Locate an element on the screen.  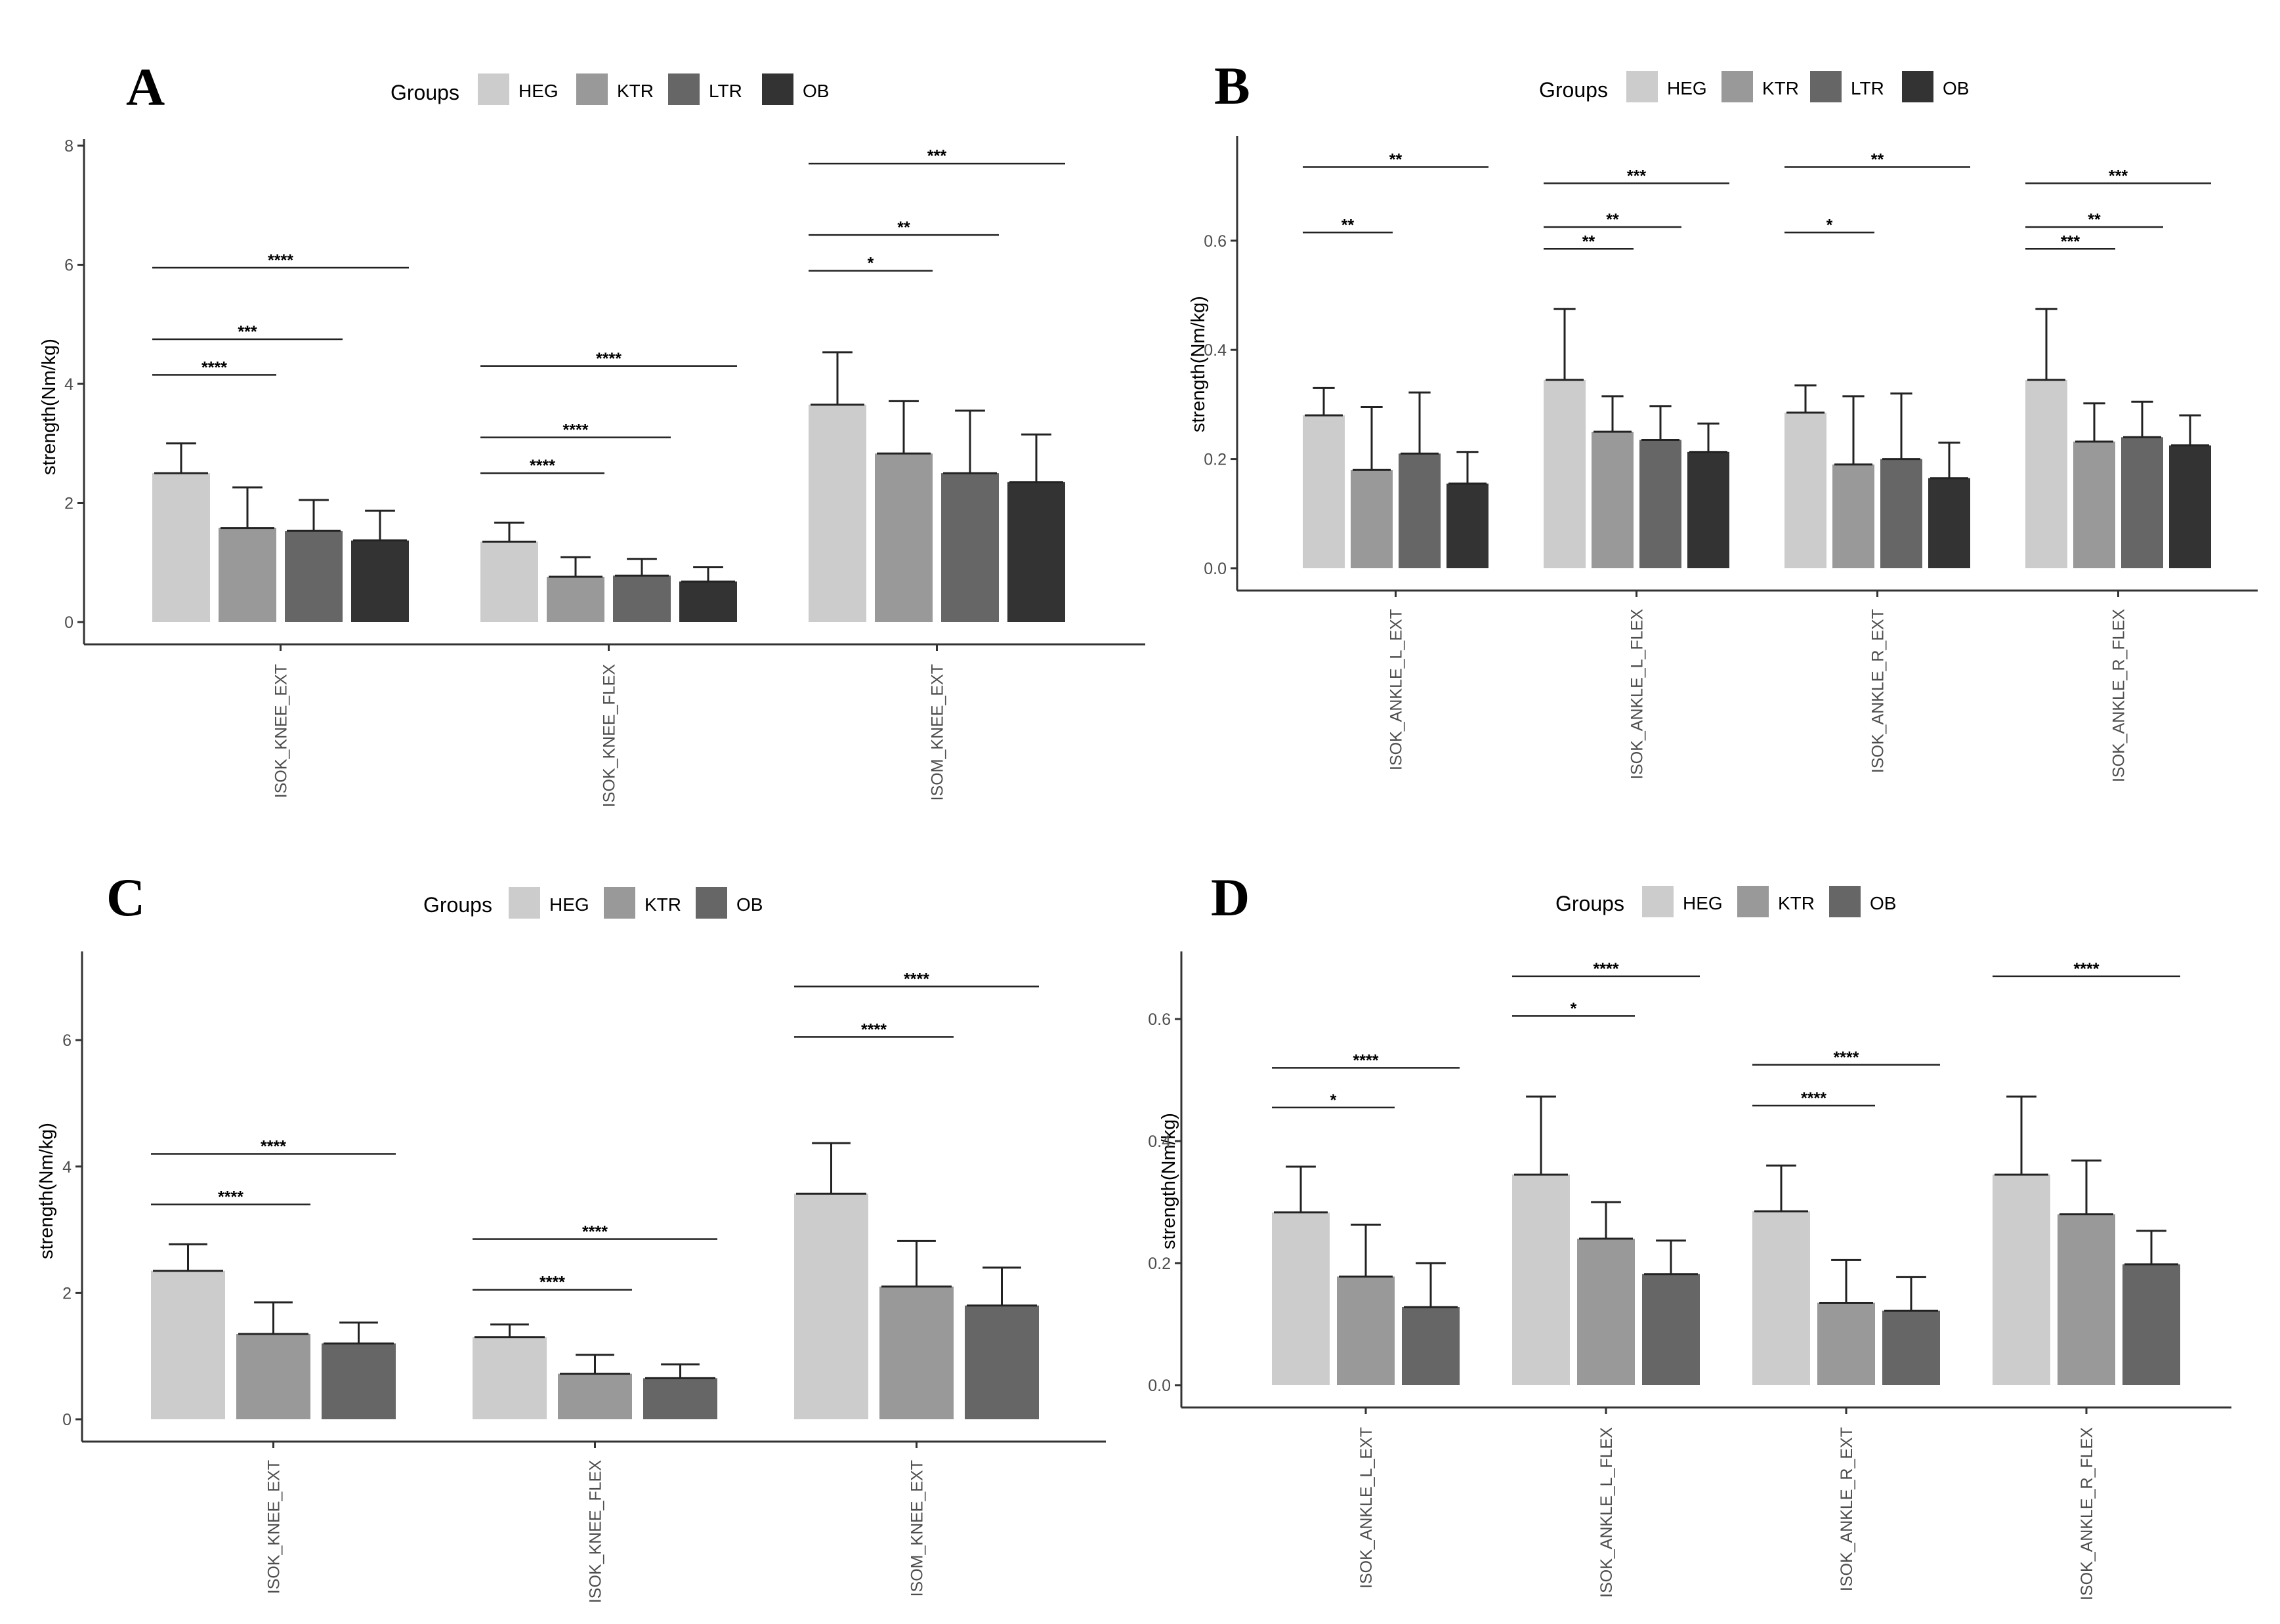
legend-a: Groups HEG KTR LTR OB is located at coordinates (610, 89).